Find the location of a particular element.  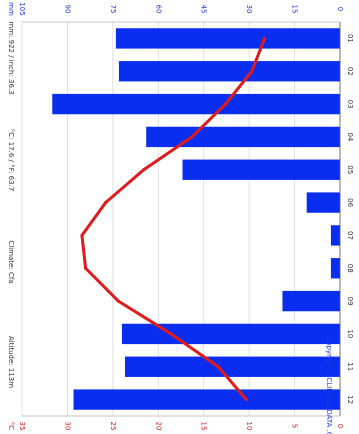

temp-unit: °C is located at coordinates (11, 426).